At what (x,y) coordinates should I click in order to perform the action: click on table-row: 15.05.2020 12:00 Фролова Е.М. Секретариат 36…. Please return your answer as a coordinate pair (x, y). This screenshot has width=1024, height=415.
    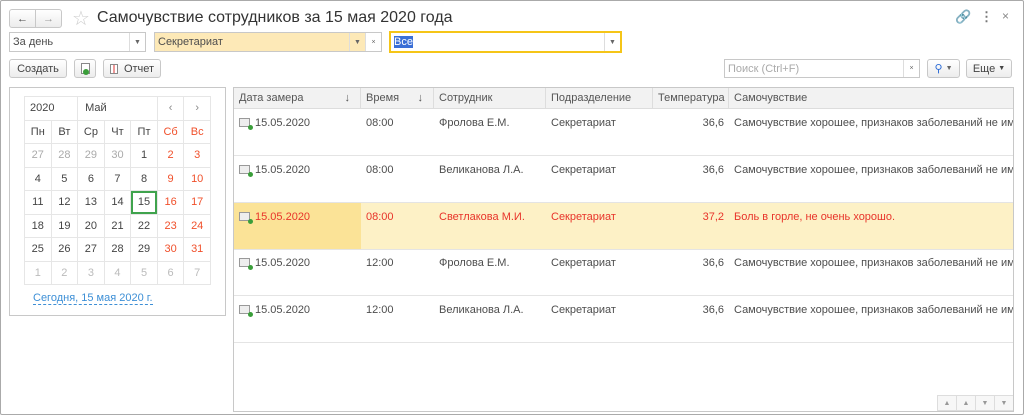
    Looking at the image, I should click on (623, 273).